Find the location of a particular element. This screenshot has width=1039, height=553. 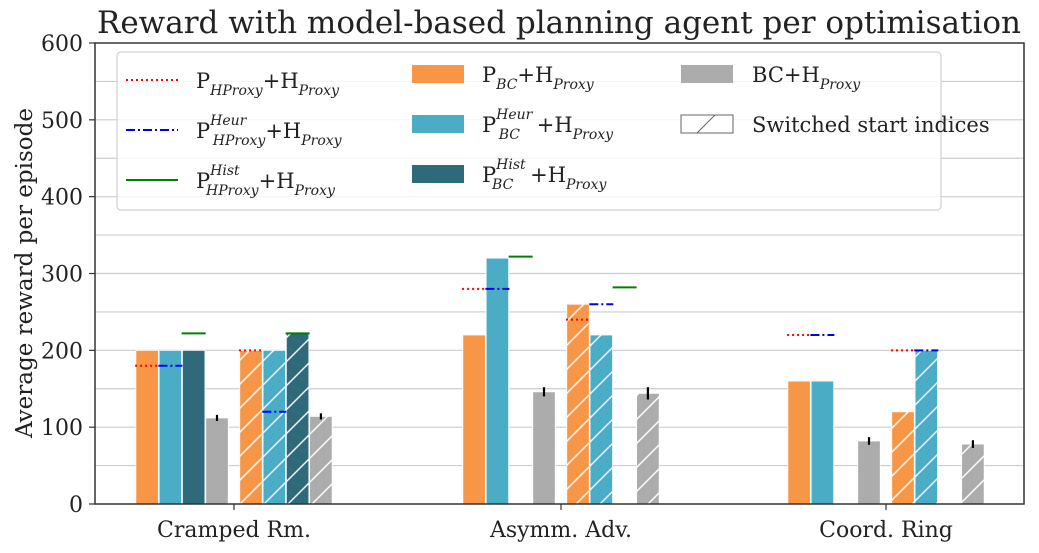

x-category-label: Cramped Rm. is located at coordinates (234, 530).